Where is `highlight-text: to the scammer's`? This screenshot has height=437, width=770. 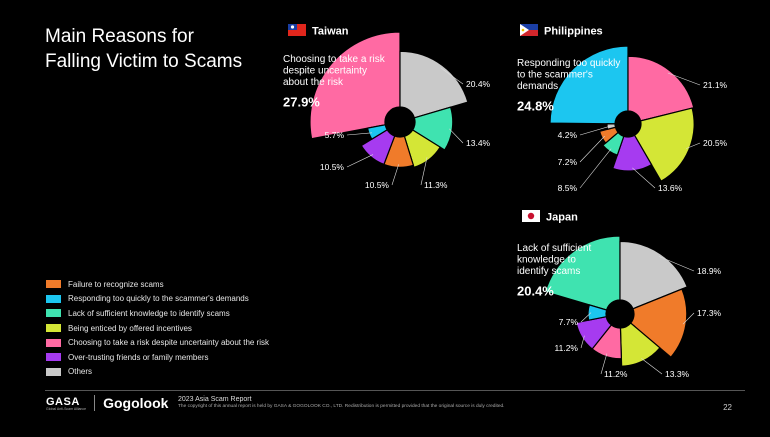
highlight-text: to the scammer's is located at coordinates (555, 75).